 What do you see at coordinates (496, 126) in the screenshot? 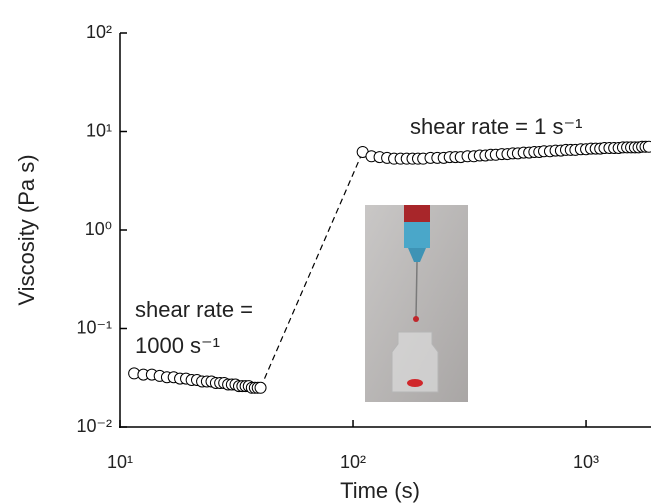
I see `annotation: shear rate = 1 s⁻¹` at bounding box center [496, 126].